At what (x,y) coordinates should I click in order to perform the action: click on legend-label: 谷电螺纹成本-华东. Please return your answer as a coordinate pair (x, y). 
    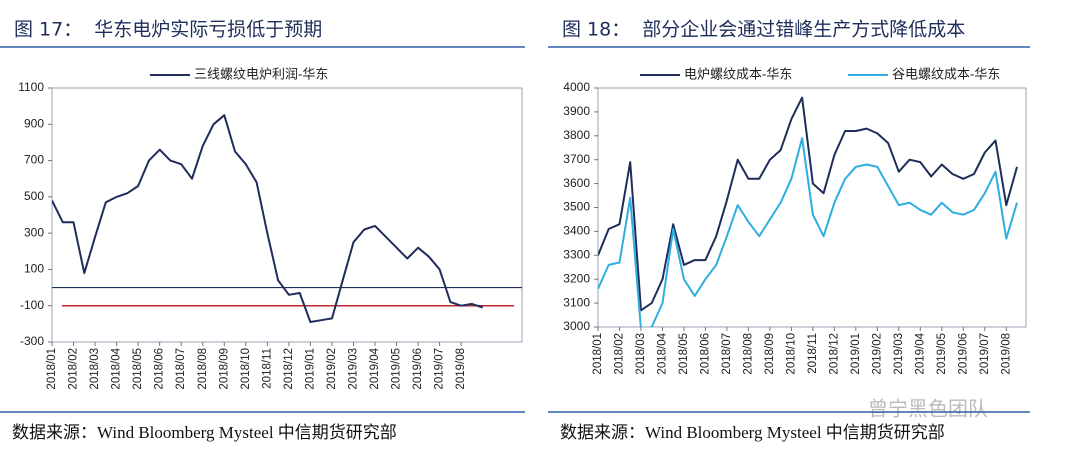
    Looking at the image, I should click on (946, 73).